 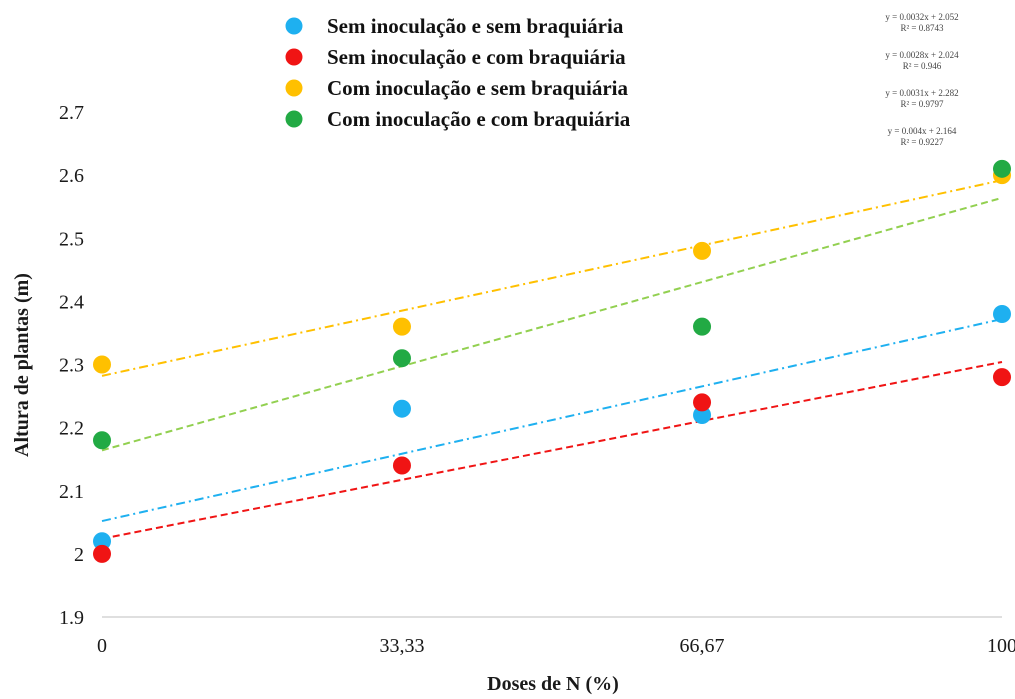 What do you see at coordinates (922, 66) in the screenshot?
I see `trendline-r-squared: R² = 0.946` at bounding box center [922, 66].